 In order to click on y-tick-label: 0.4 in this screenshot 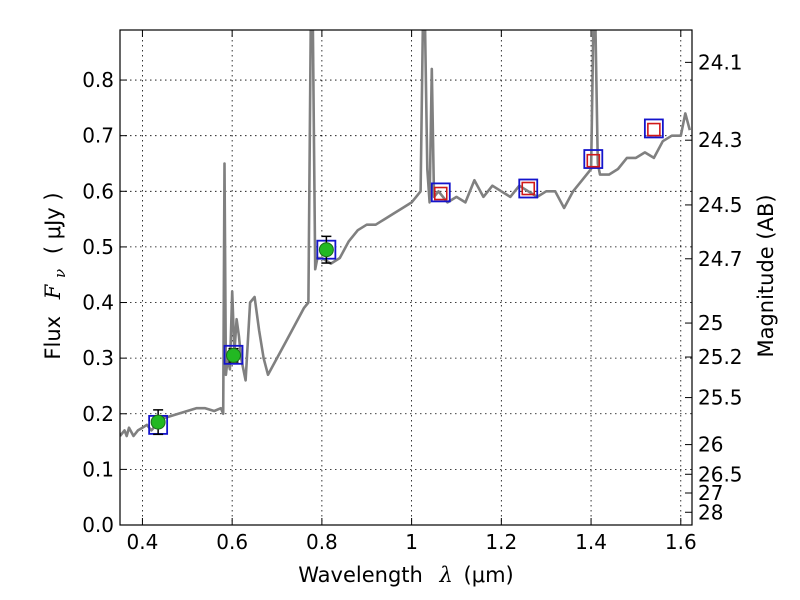, I will do `click(98, 303)`.